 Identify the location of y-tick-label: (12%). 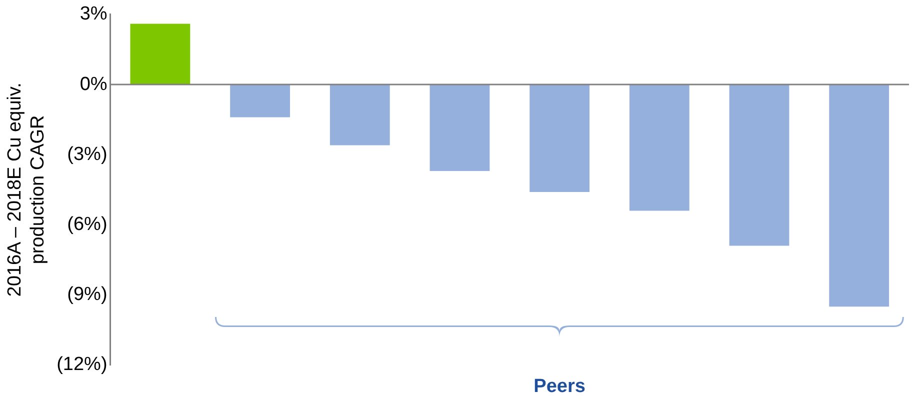
(82, 365).